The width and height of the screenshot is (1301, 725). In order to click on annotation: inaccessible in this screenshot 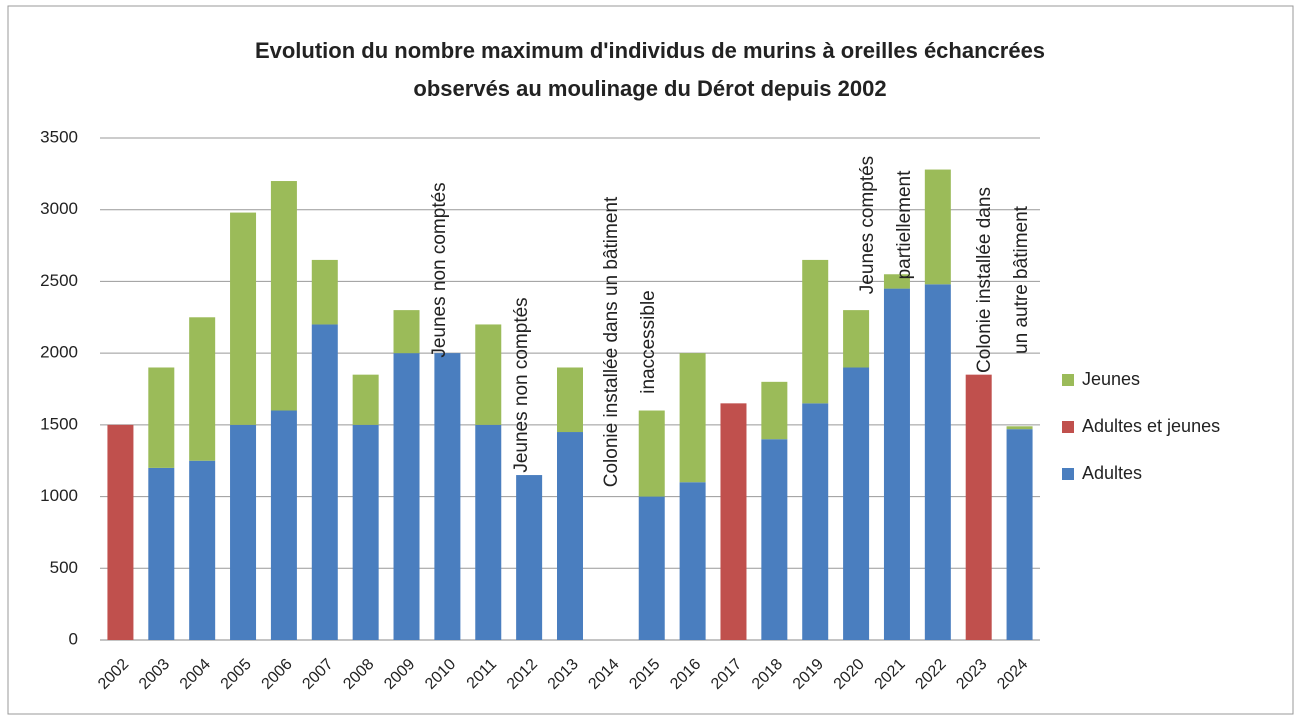, I will do `click(648, 342)`.